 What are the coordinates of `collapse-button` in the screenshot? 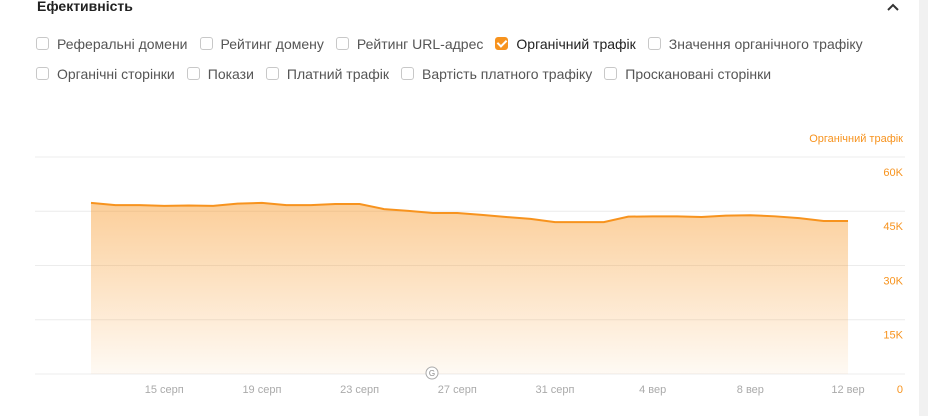 It's located at (893, 7).